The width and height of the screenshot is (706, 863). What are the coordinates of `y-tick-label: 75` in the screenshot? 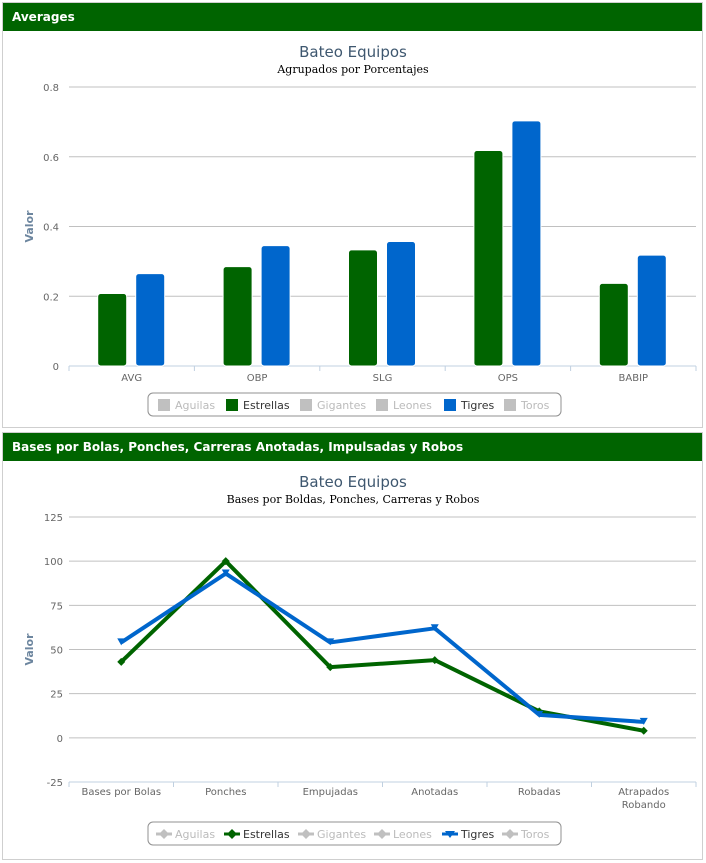 It's located at (56, 606).